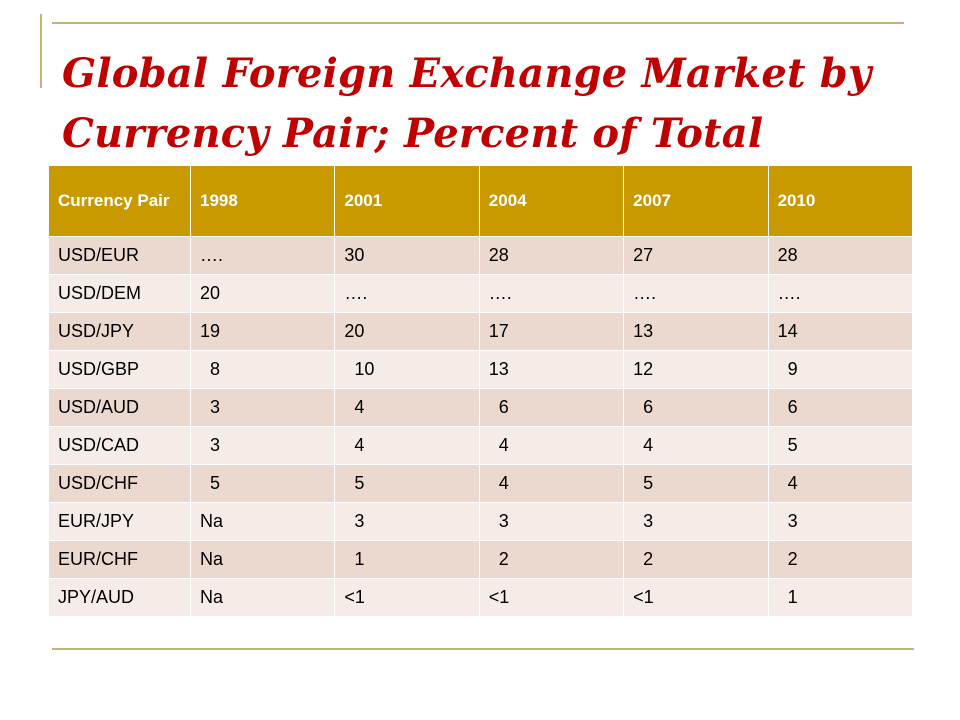 The height and width of the screenshot is (720, 960). I want to click on table-row: USD/DEM 20 …. …. …. …., so click(480, 293).